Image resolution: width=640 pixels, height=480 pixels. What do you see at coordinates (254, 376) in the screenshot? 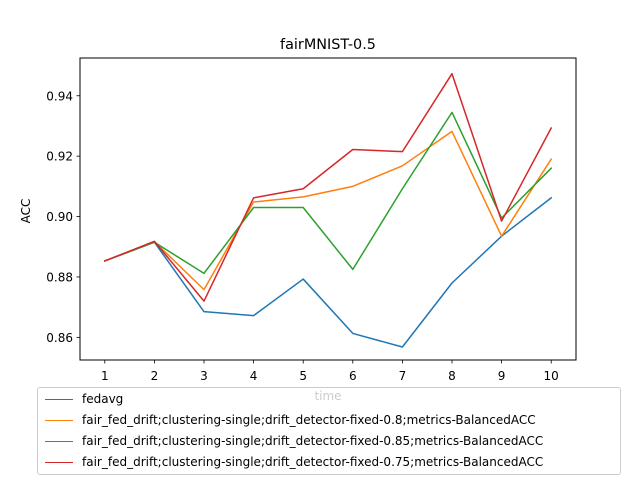
I see `x-tick-label: 4` at bounding box center [254, 376].